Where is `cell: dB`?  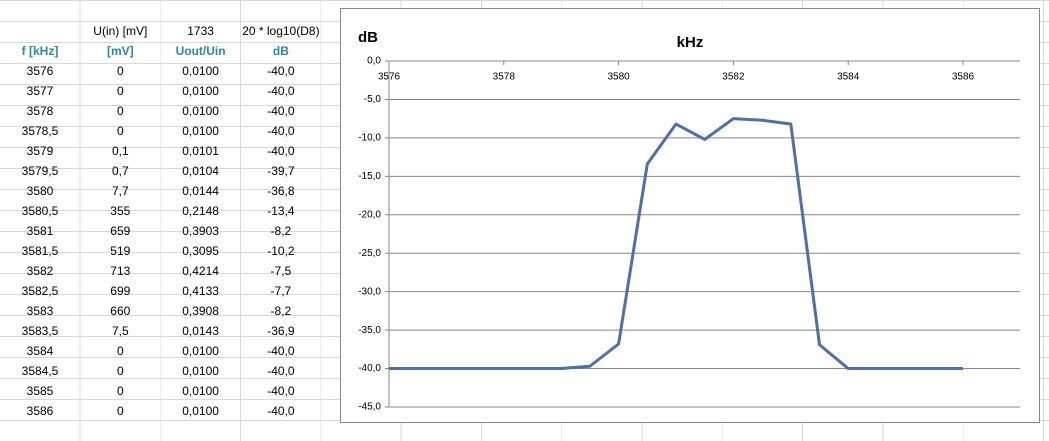
cell: dB is located at coordinates (280, 51).